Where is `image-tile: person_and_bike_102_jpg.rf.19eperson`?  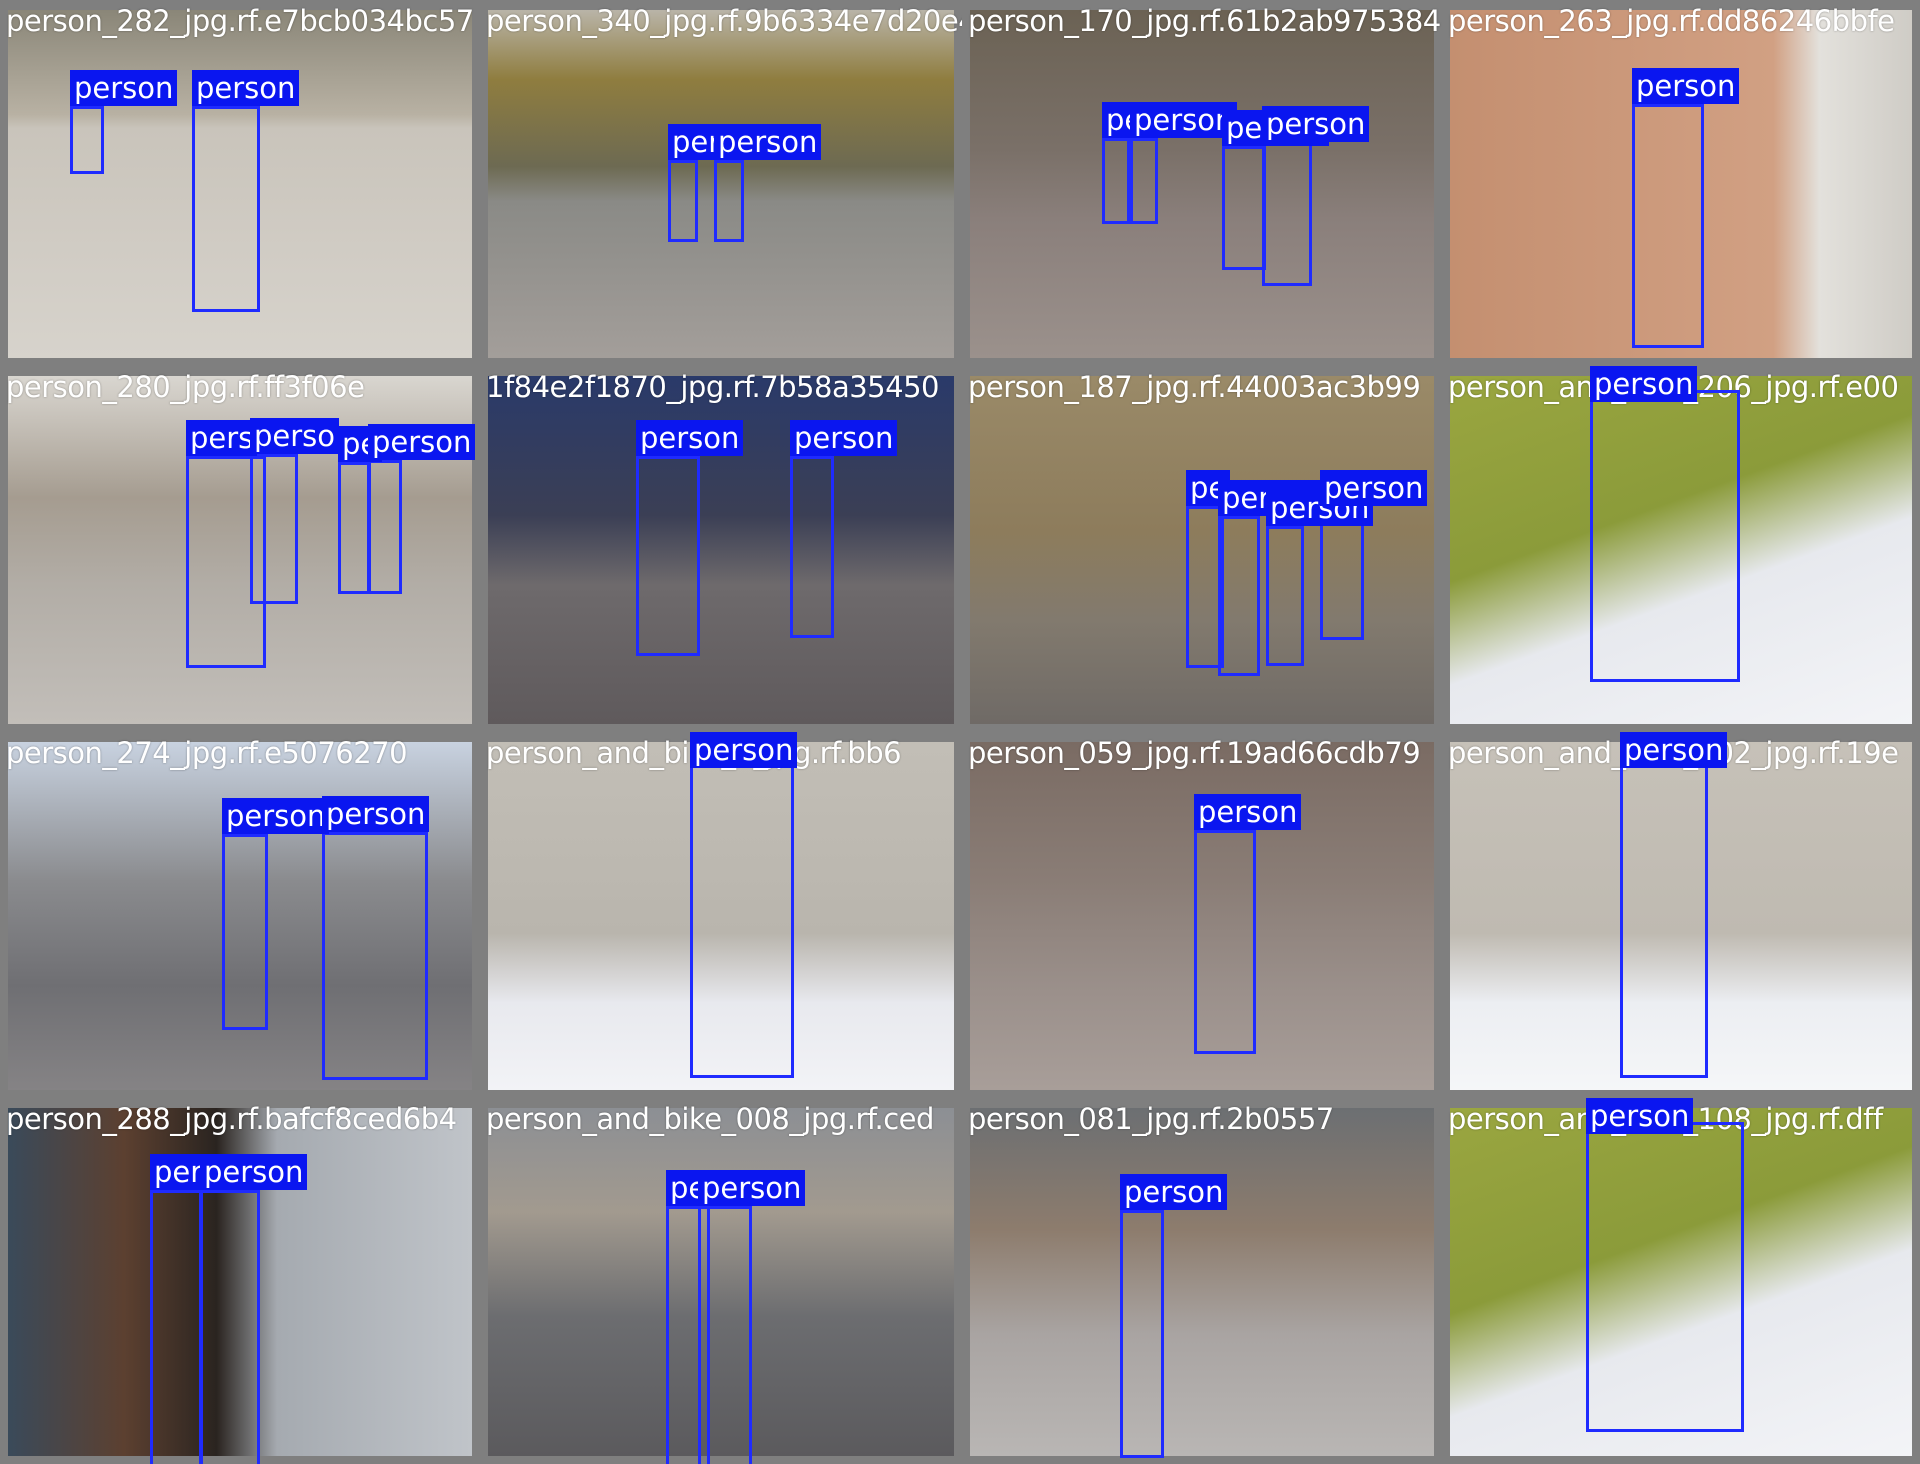
image-tile: person_and_bike_102_jpg.rf.19eperson is located at coordinates (1681, 915).